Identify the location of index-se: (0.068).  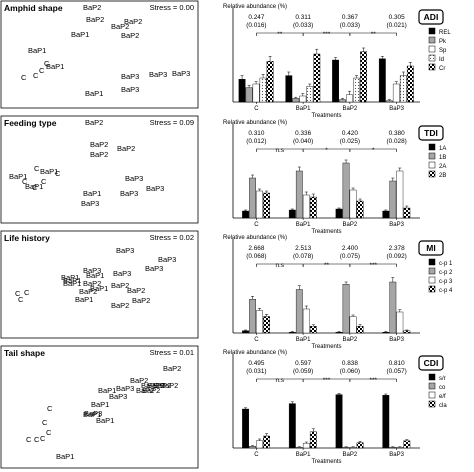
(256, 256).